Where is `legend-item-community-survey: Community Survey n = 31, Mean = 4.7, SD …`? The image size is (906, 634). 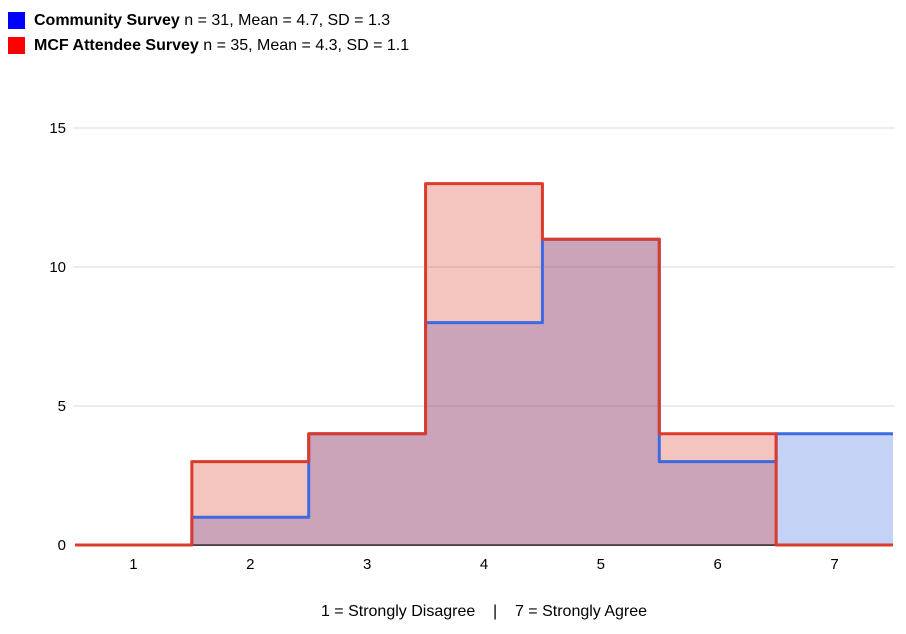 legend-item-community-survey: Community Survey n = 31, Mean = 4.7, SD … is located at coordinates (208, 20).